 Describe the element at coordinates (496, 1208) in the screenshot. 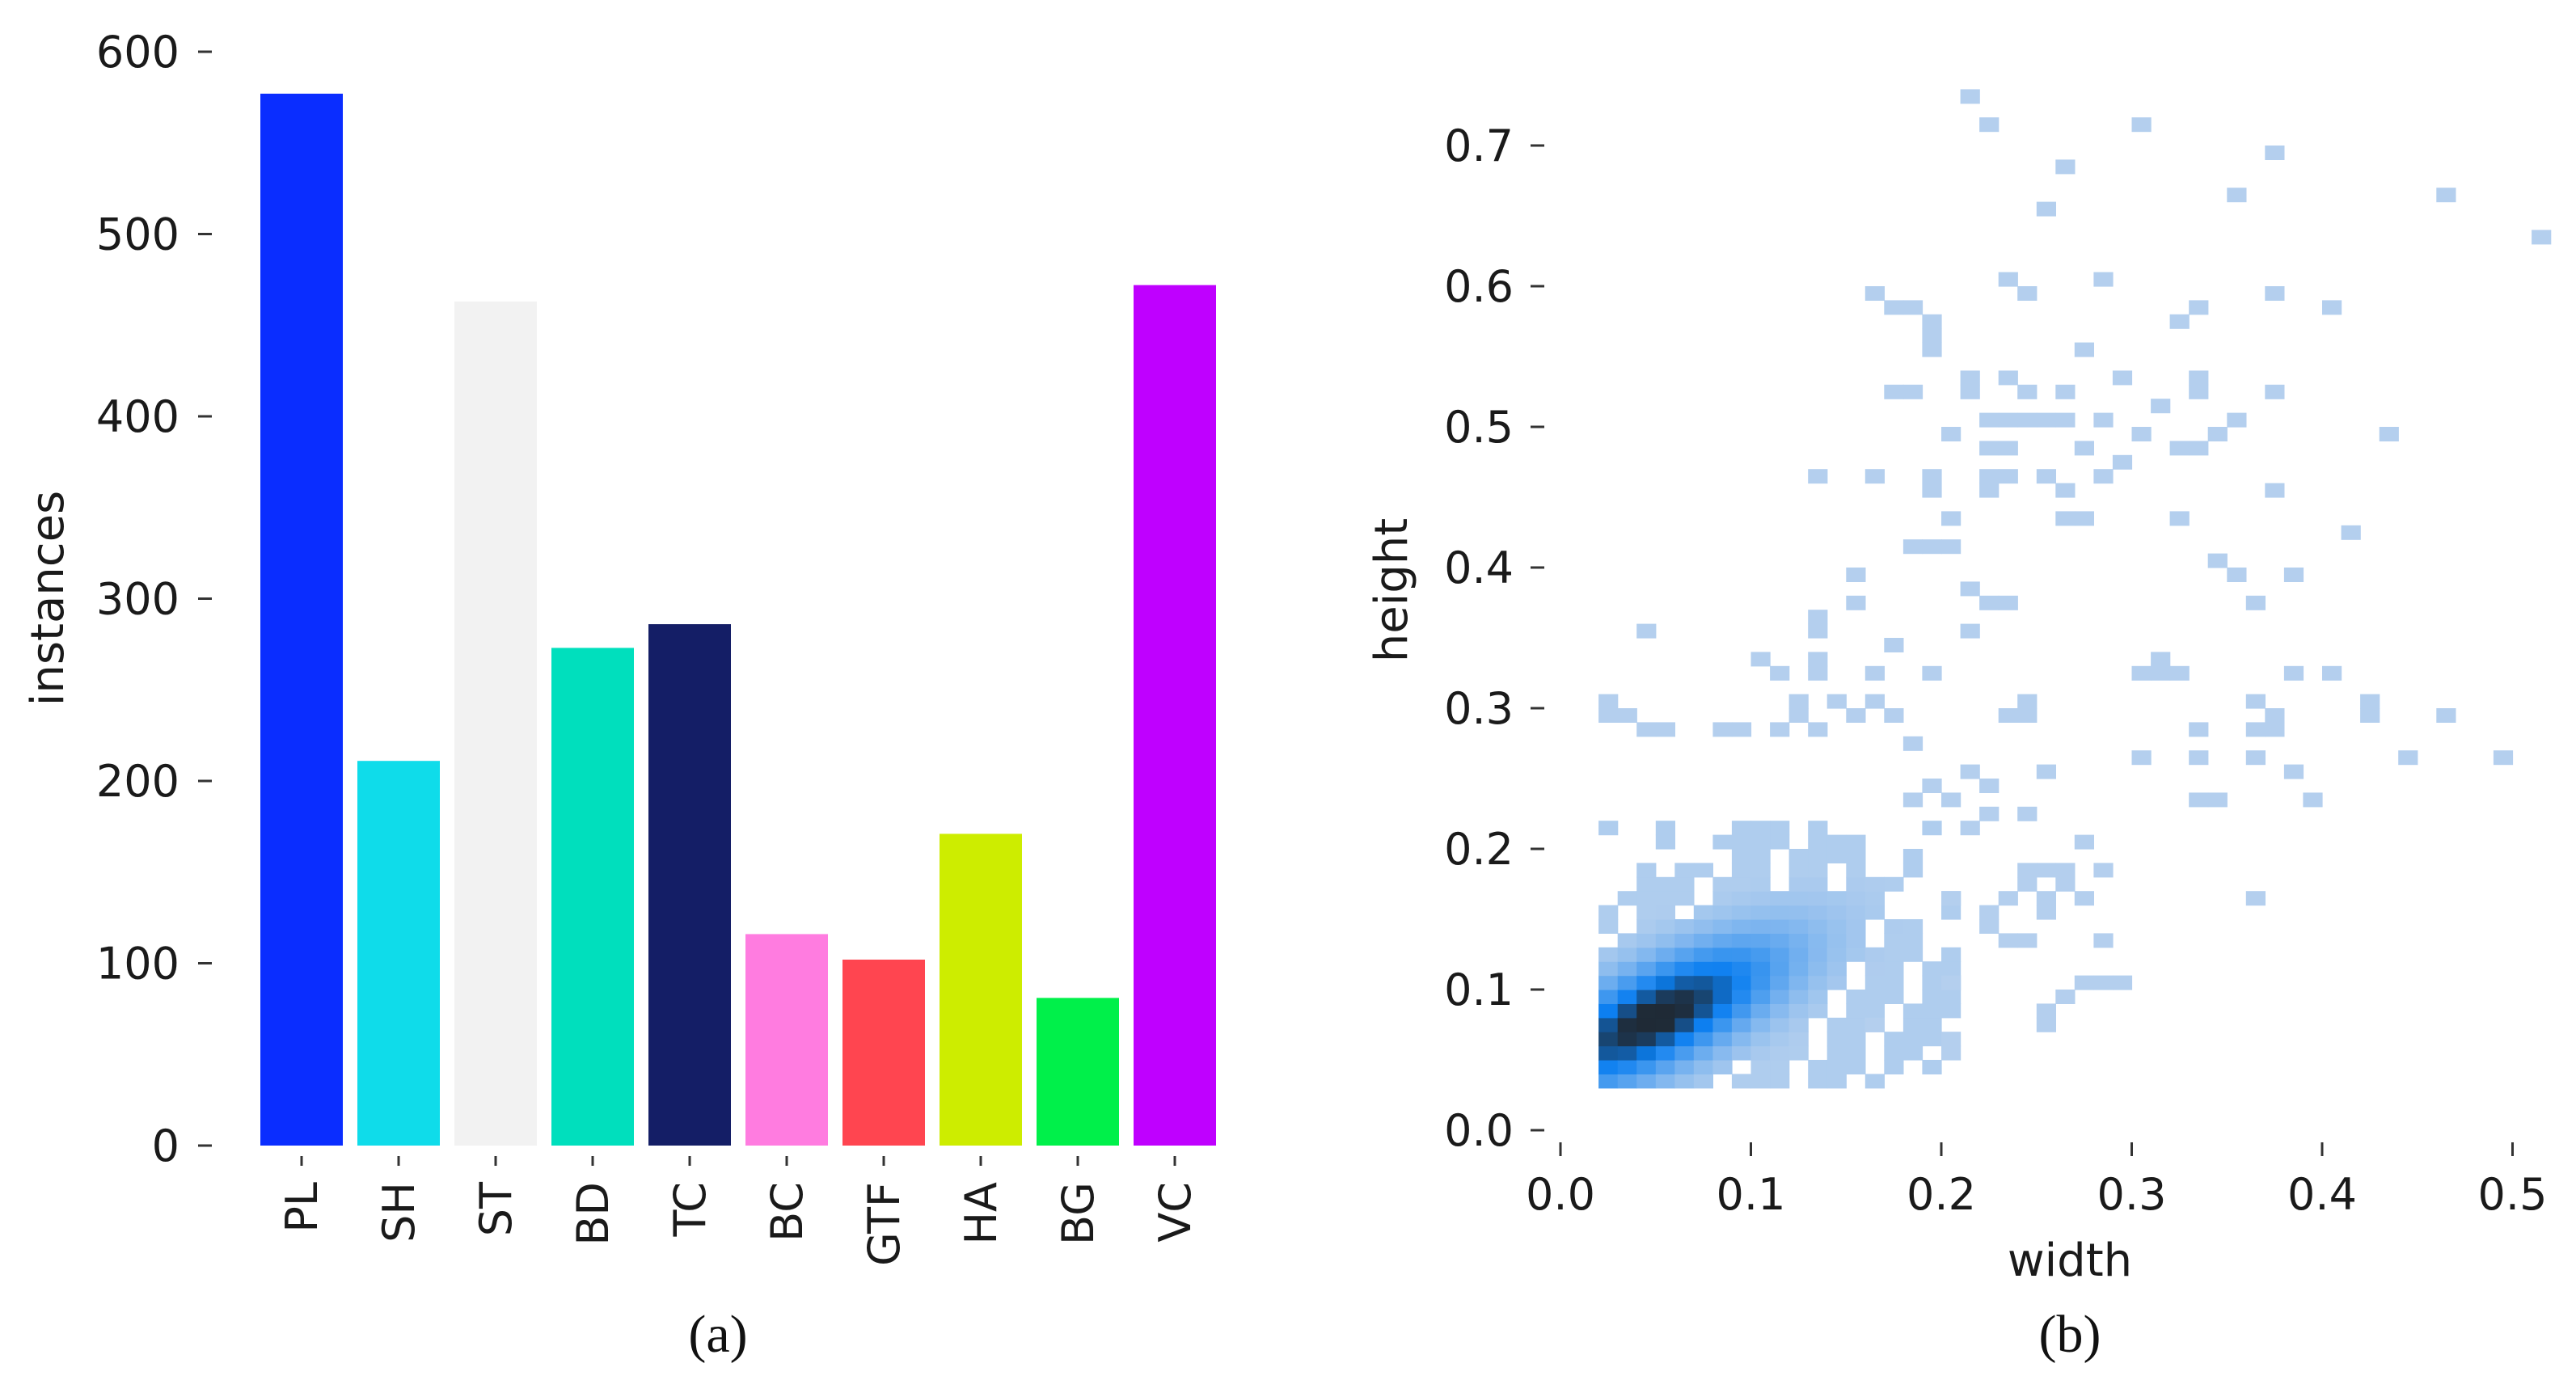

I see `bar-x-tick-label: ST` at that location.